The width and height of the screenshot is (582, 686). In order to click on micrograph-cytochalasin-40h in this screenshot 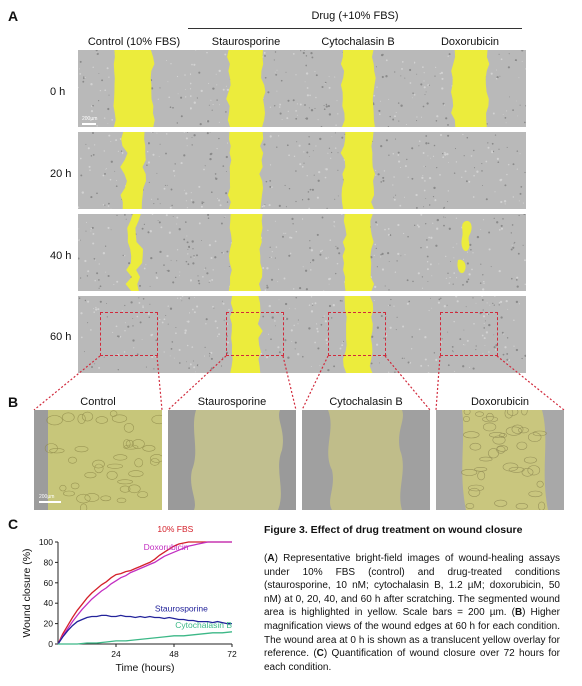, I will do `click(358, 252)`.